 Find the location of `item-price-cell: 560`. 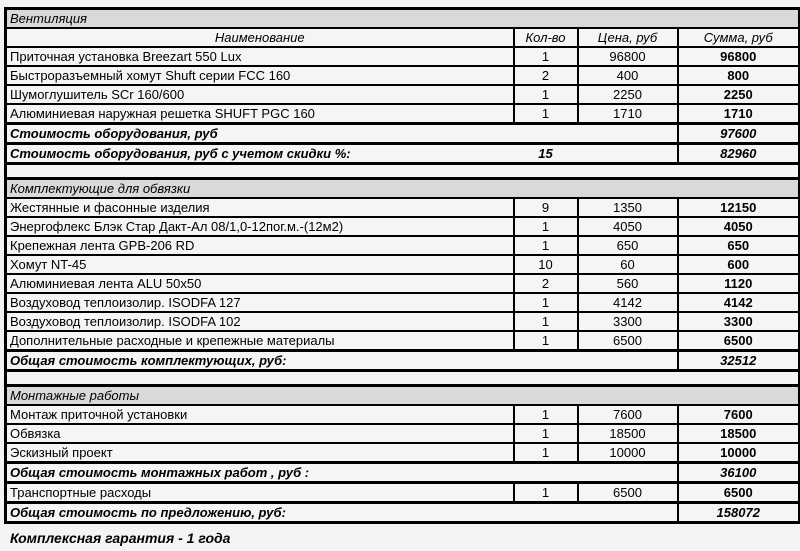

item-price-cell: 560 is located at coordinates (627, 283).